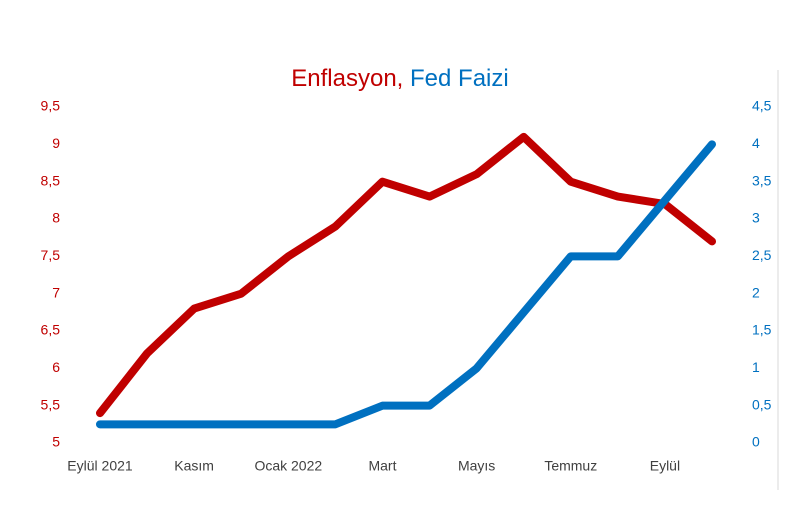  Describe the element at coordinates (756, 218) in the screenshot. I see `y-tick-label: 3` at that location.